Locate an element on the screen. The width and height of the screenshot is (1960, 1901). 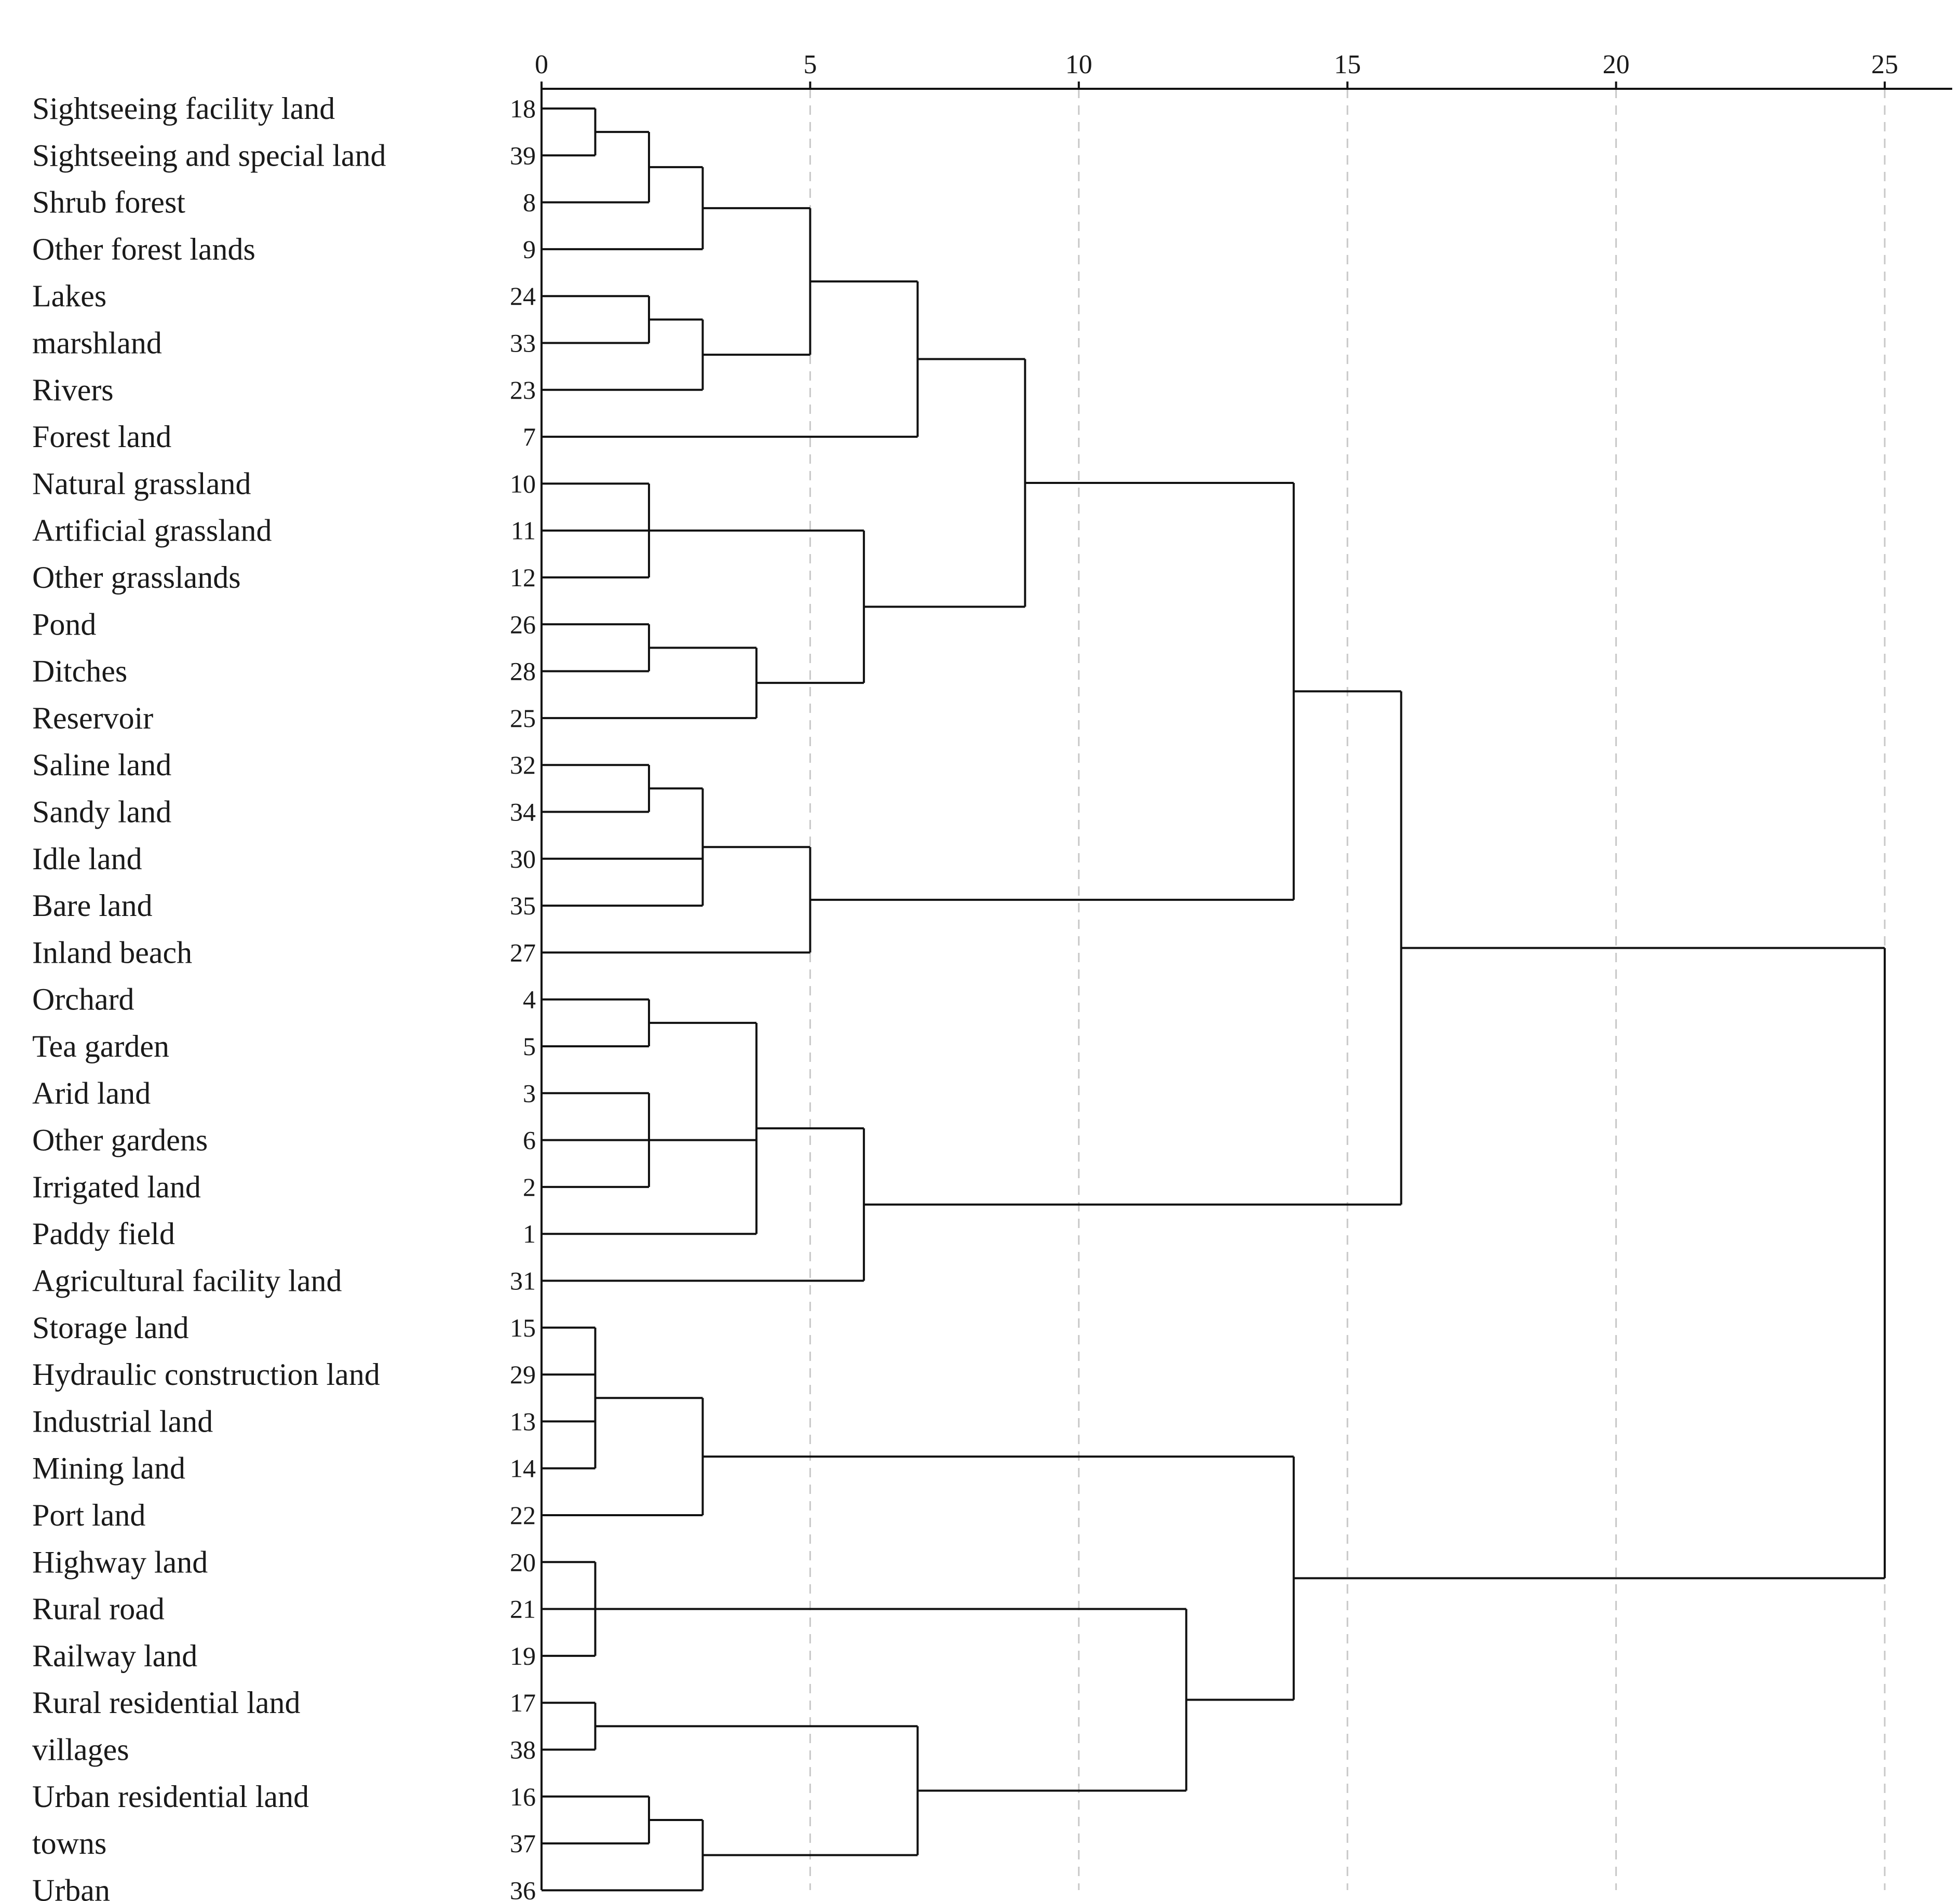
leaf-index: 28 is located at coordinates (523, 671).